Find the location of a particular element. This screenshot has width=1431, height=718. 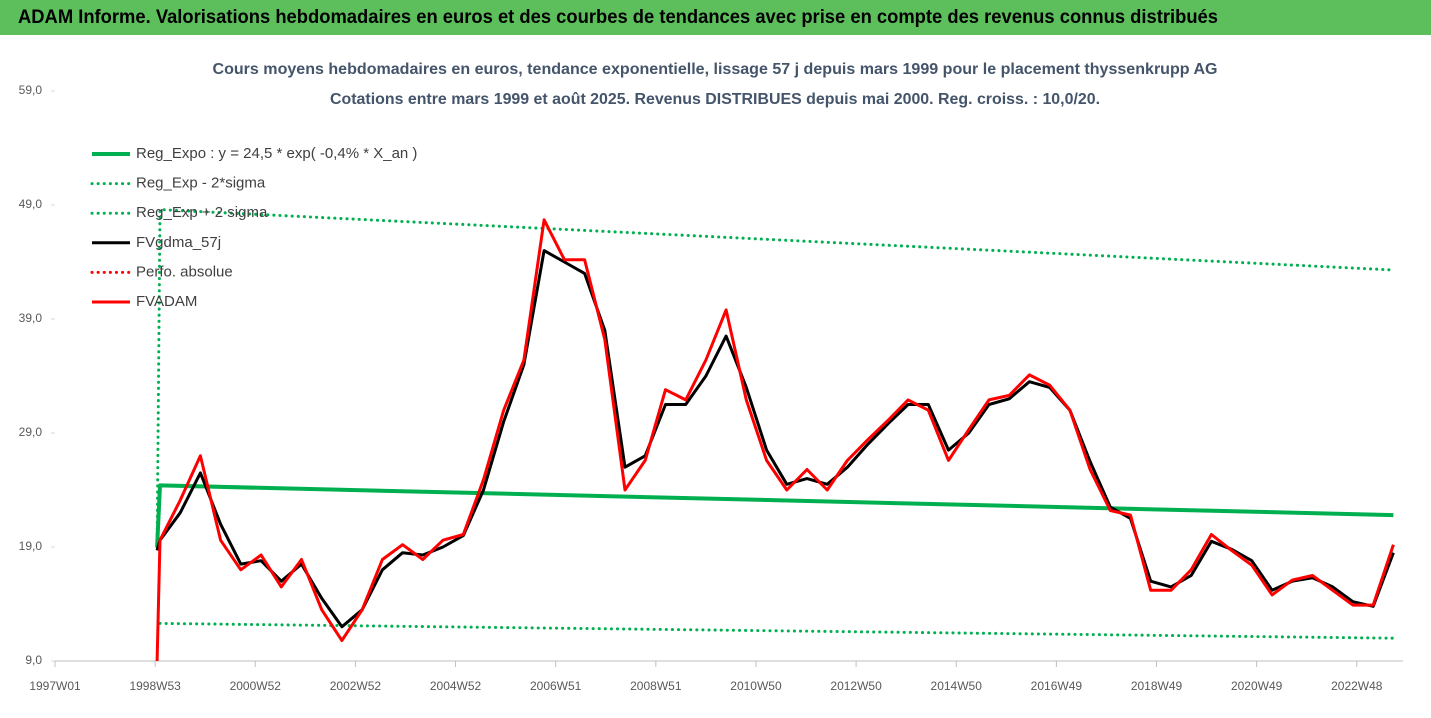

y-tick-label: 49,0 is located at coordinates (31, 204).